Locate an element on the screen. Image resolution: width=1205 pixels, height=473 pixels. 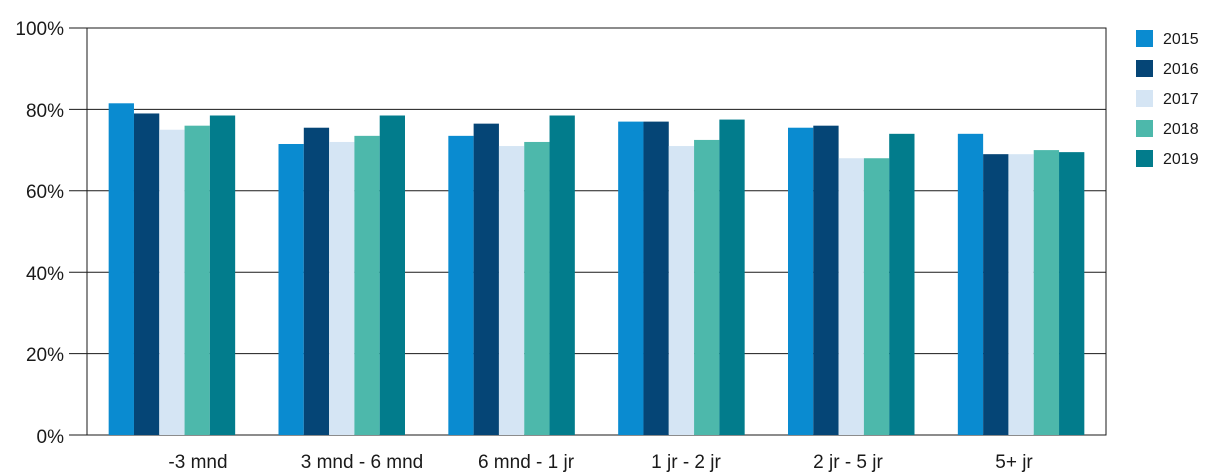
y-tick-label-20: 20% is located at coordinates (45, 355).